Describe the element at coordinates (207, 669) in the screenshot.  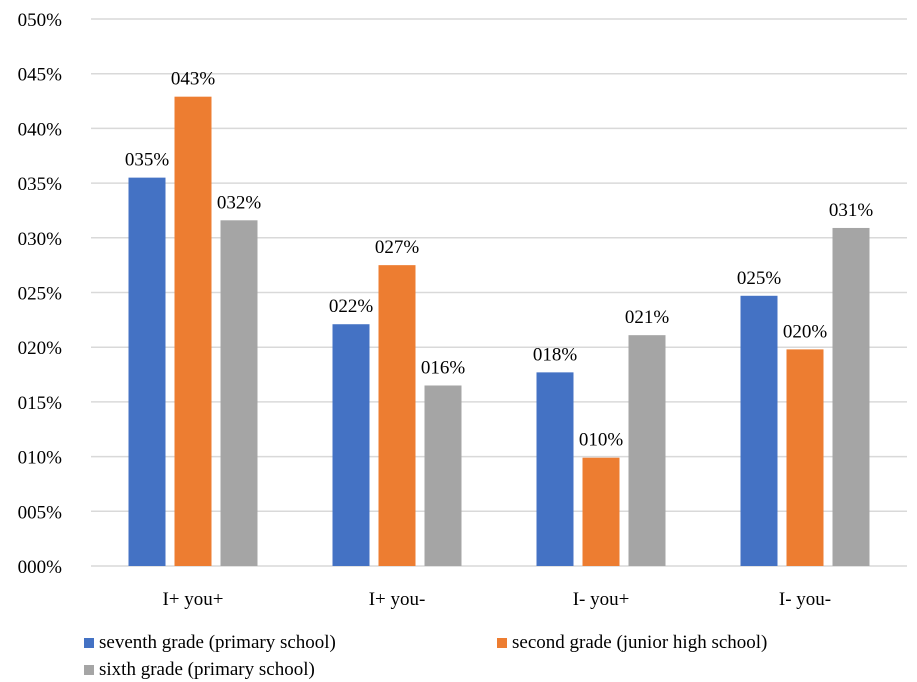
I see `legend-label: sixth grade (primary school)` at that location.